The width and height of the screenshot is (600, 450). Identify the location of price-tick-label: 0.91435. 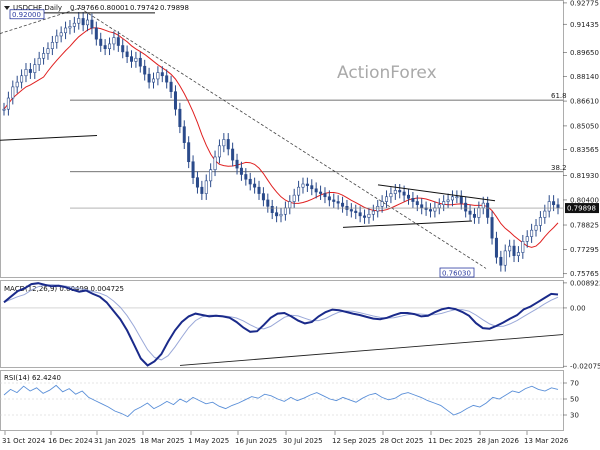
(584, 25).